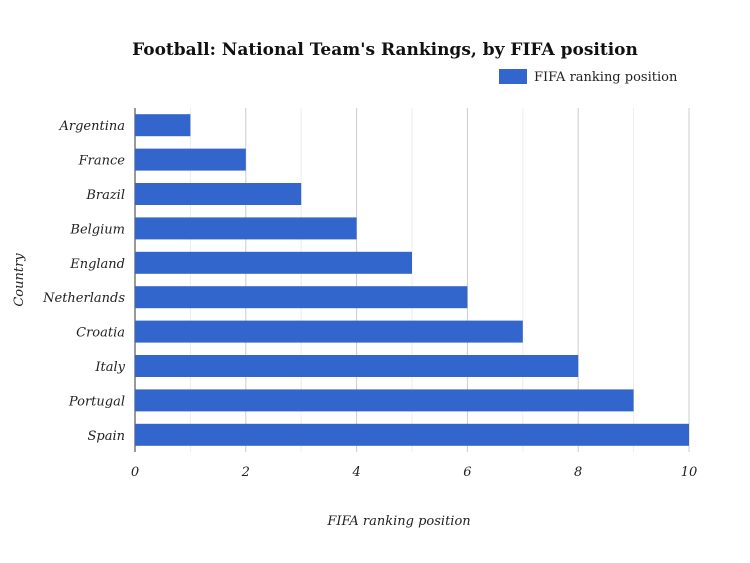 The height and width of the screenshot is (563, 750). What do you see at coordinates (467, 472) in the screenshot?
I see `x-tick-label: 6` at bounding box center [467, 472].